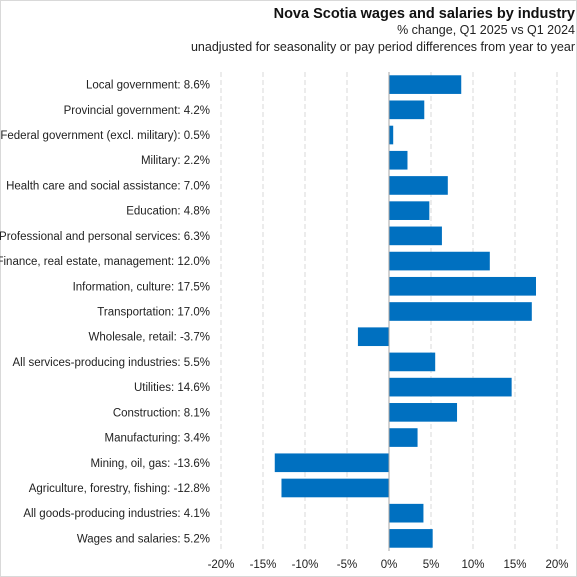 The width and height of the screenshot is (577, 577). Describe the element at coordinates (193, 287) in the screenshot. I see `data-label: 17.5%` at that location.